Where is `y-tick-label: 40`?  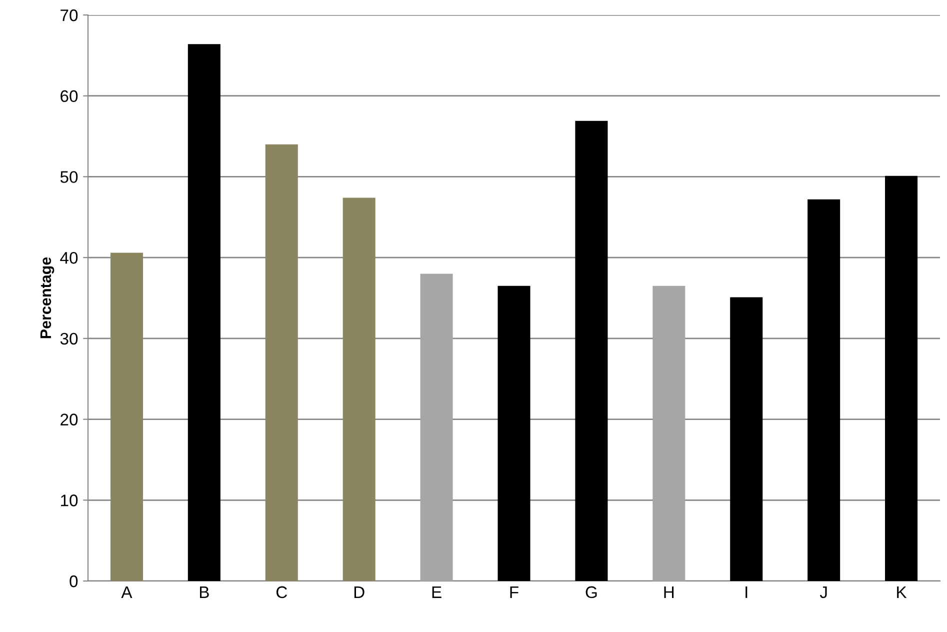 y-tick-label: 40 is located at coordinates (69, 258).